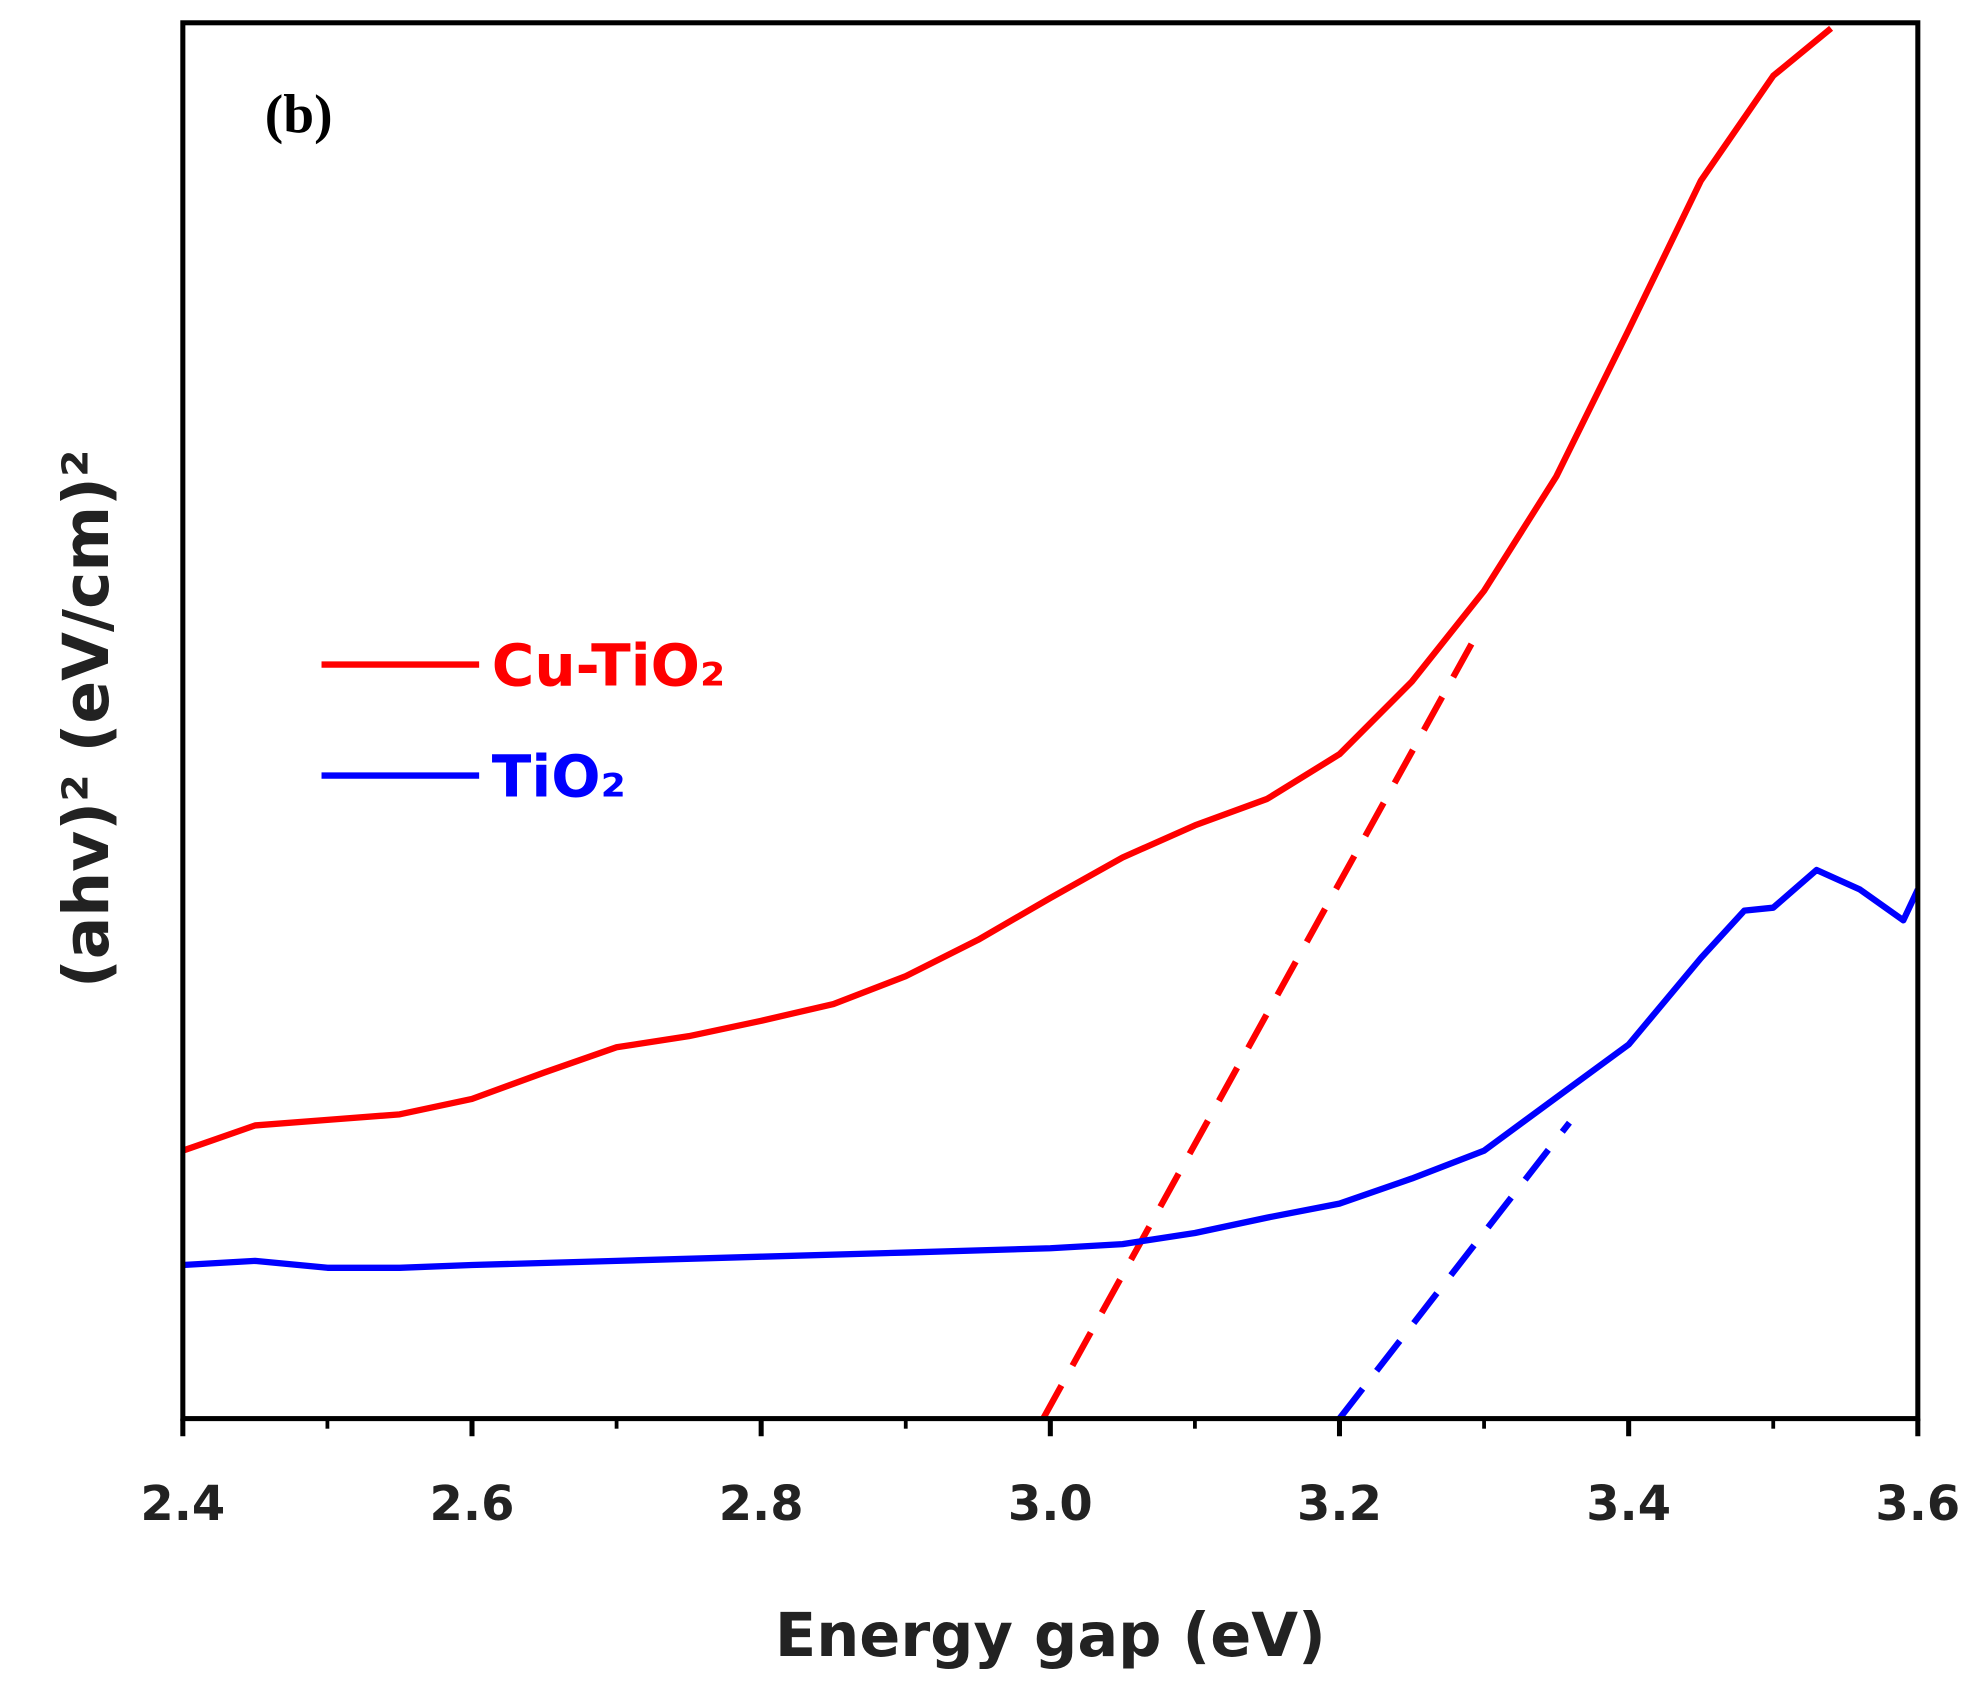  I want to click on x-tick-label: 2.6, so click(472, 1504).